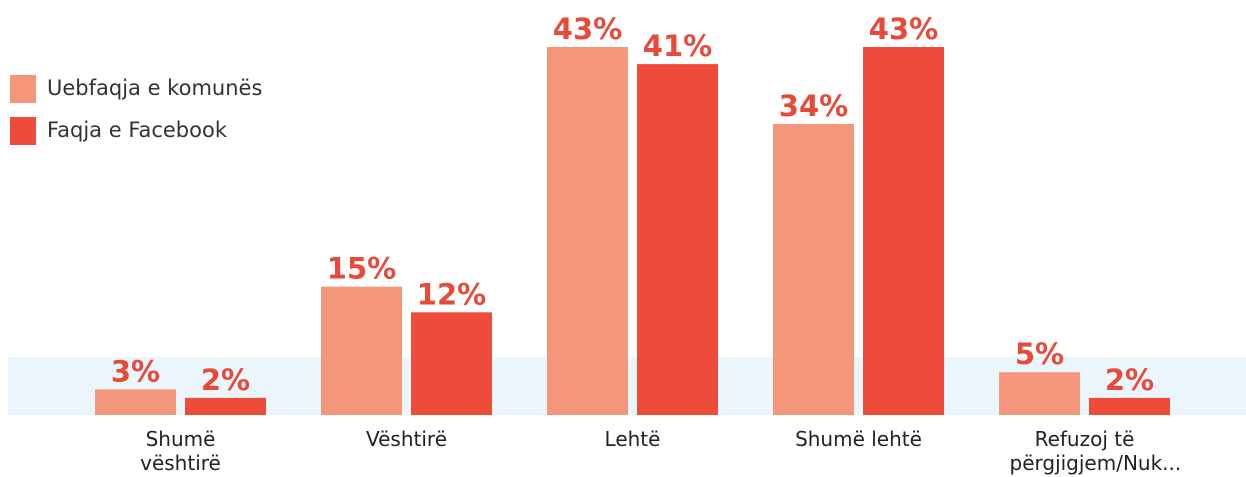 Image resolution: width=1246 pixels, height=477 pixels. What do you see at coordinates (677, 46) in the screenshot?
I see `value-label: 41%` at bounding box center [677, 46].